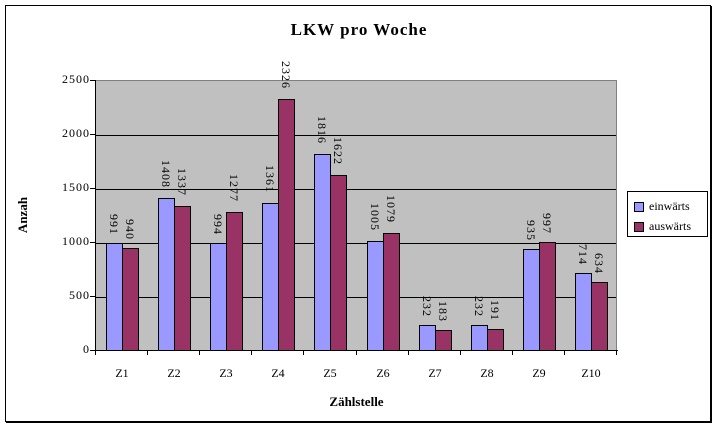 The height and width of the screenshot is (429, 718). I want to click on chart-title: LKW pro Woche, so click(359, 29).